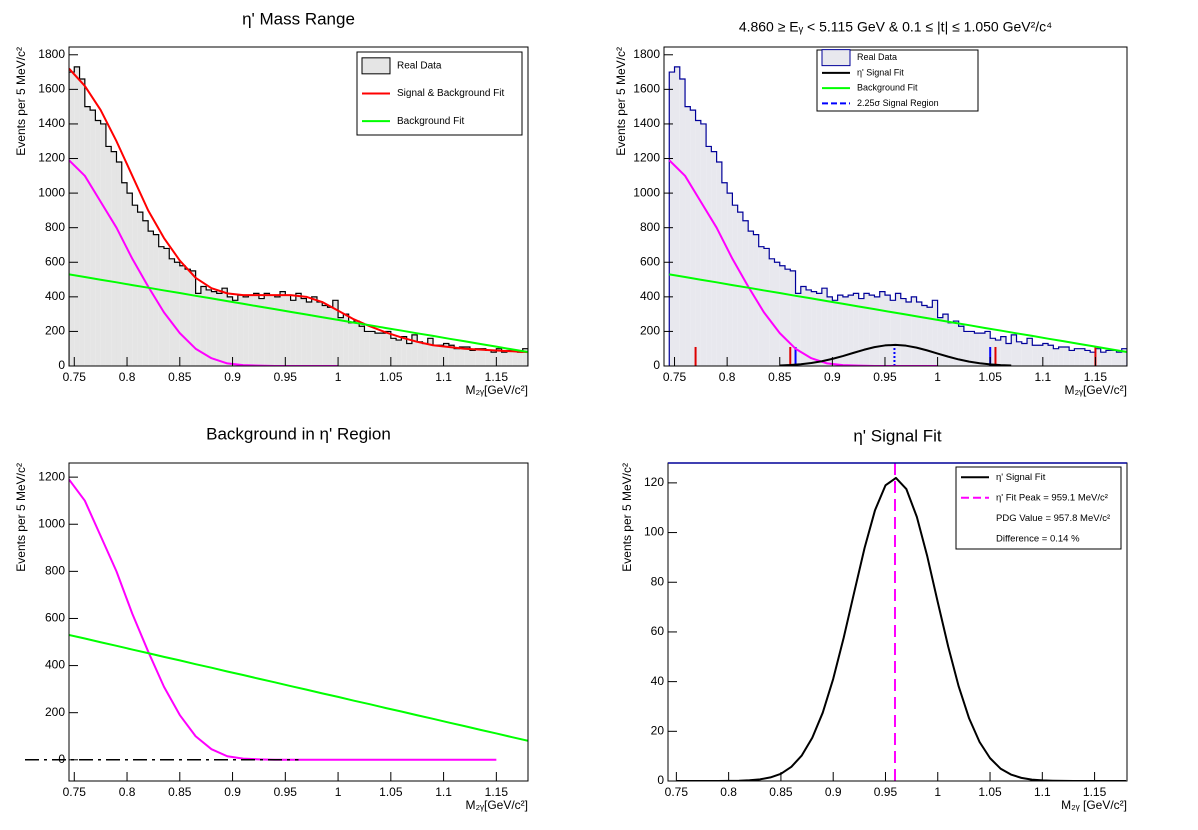  Describe the element at coordinates (51, 523) in the screenshot. I see `y-tick-label: 1000` at that location.